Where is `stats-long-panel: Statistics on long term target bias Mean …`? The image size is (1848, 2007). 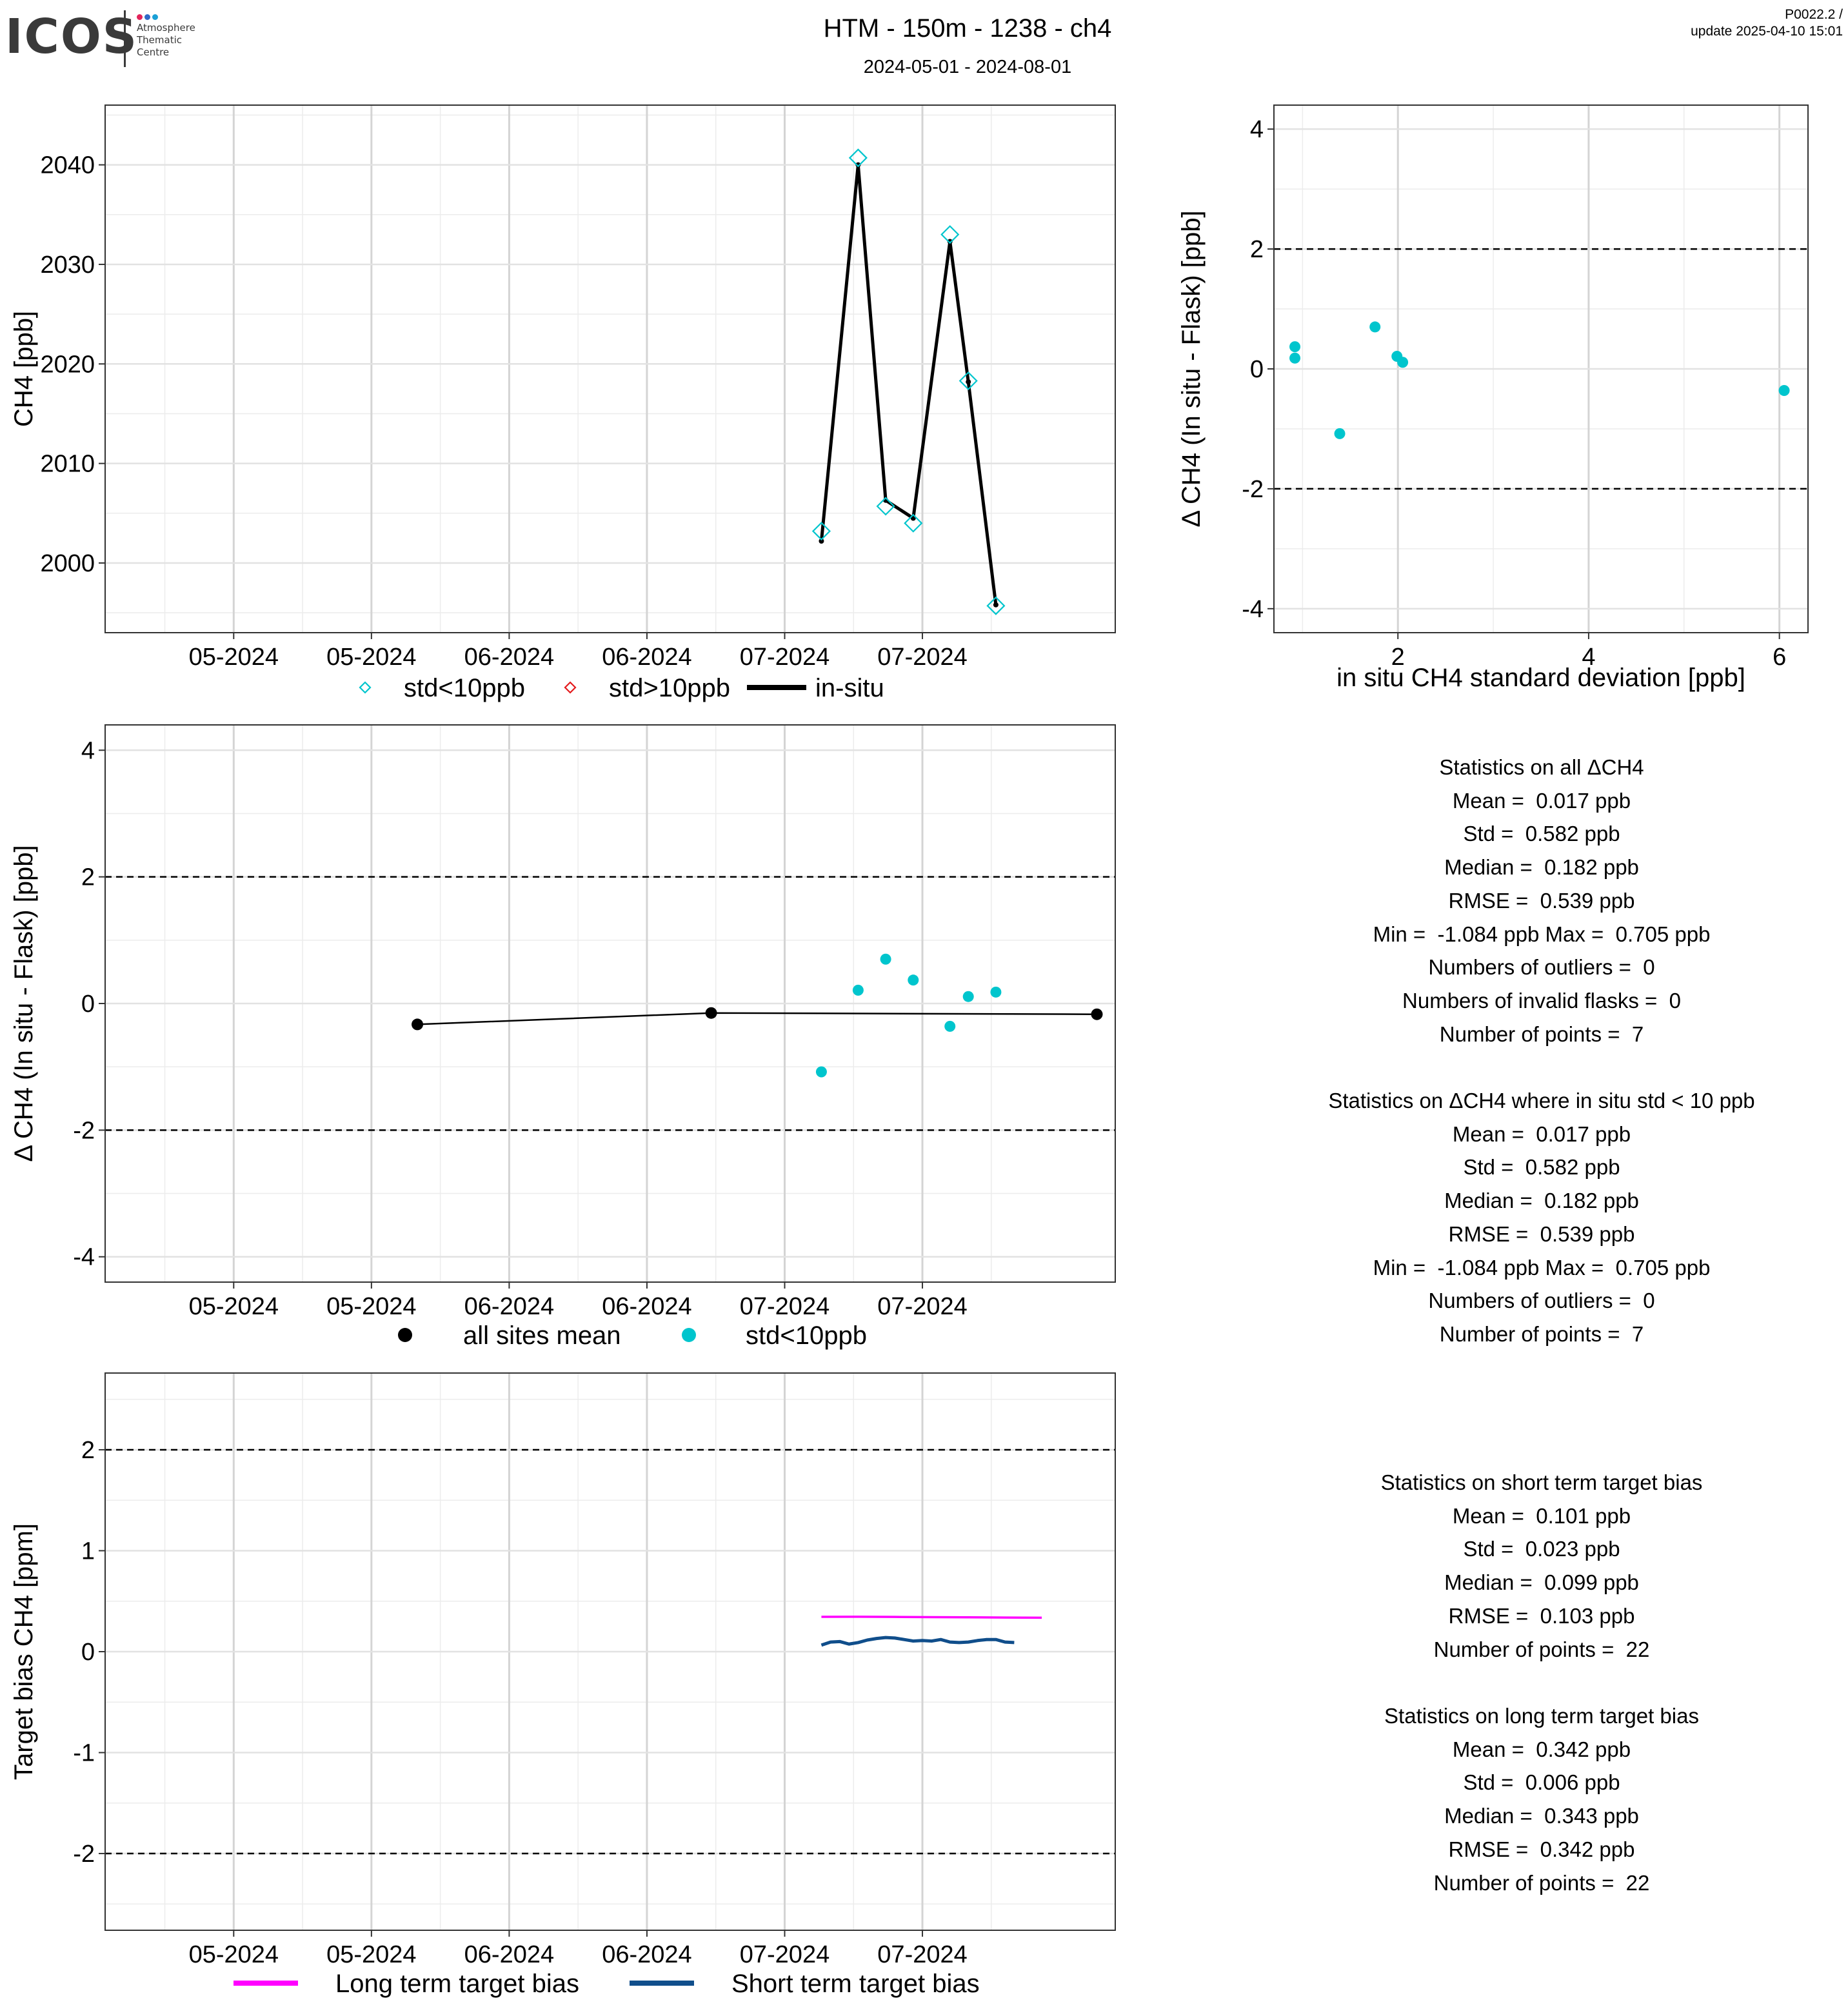 stats-long-panel: Statistics on long term target bias Mean … is located at coordinates (1533, 1799).